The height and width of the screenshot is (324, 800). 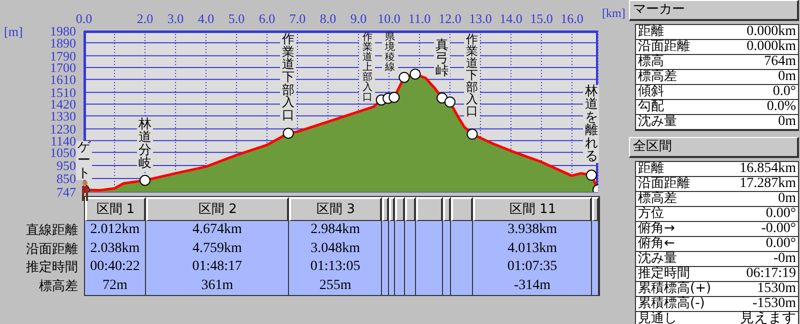 What do you see at coordinates (335, 248) in the screenshot?
I see `text: 3.048km` at bounding box center [335, 248].